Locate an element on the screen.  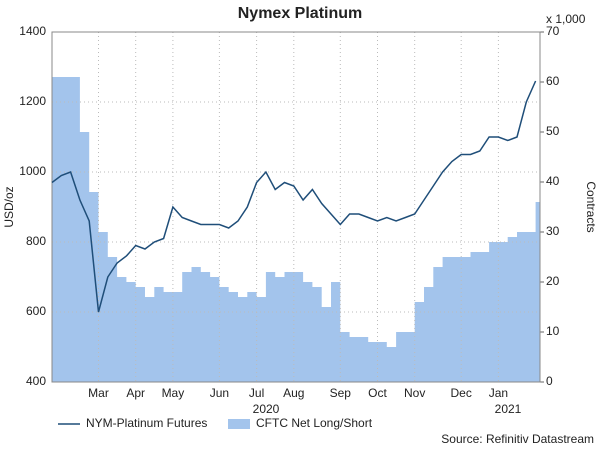
year-label: 2020 is located at coordinates (266, 409).